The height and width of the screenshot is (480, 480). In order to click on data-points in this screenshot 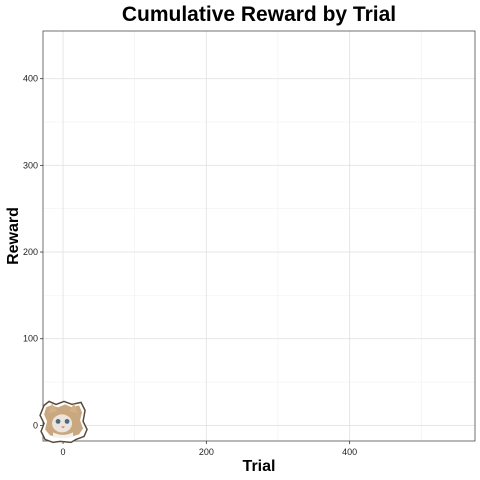, I will do `click(63, 422)`.